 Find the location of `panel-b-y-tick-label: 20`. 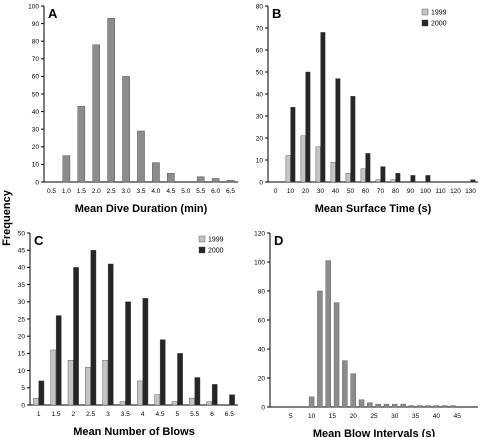

panel-b-y-tick-label: 20 is located at coordinates (260, 138).